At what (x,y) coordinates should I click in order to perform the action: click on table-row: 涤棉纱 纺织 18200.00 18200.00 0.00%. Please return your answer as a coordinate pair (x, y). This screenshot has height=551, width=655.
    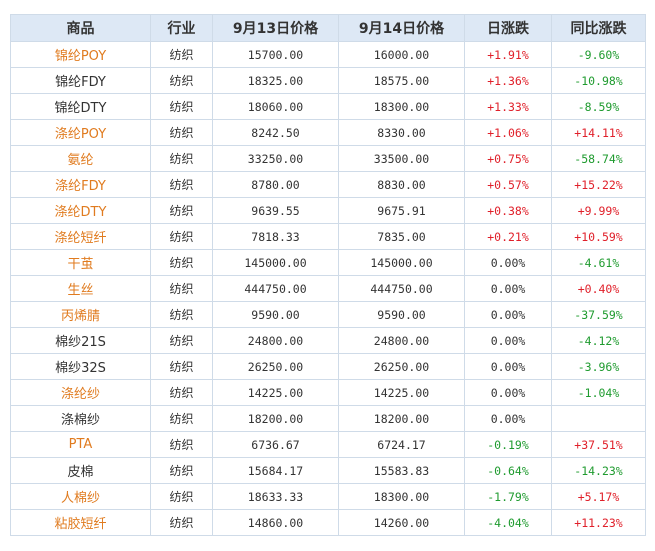
    Looking at the image, I should click on (328, 418).